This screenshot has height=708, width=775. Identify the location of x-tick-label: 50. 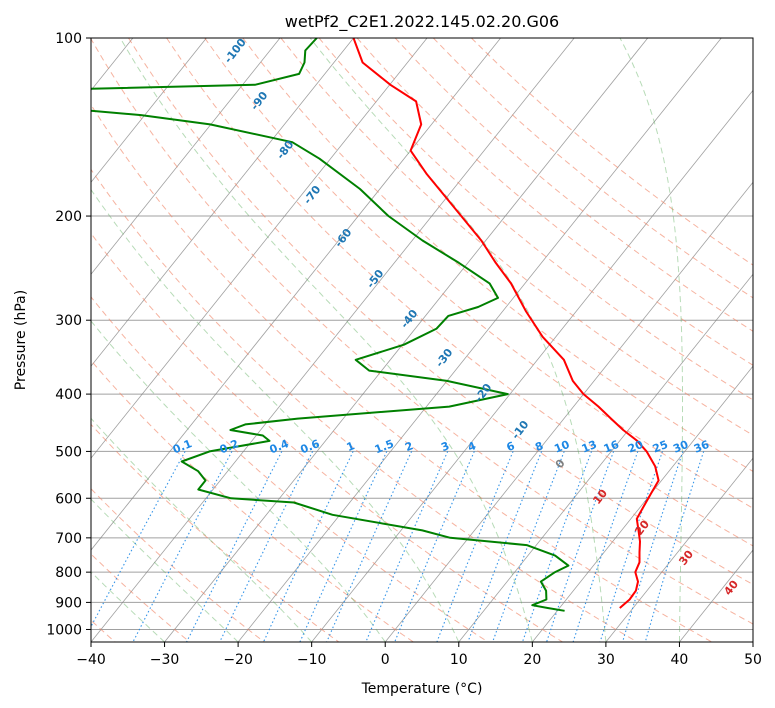
(753, 660).